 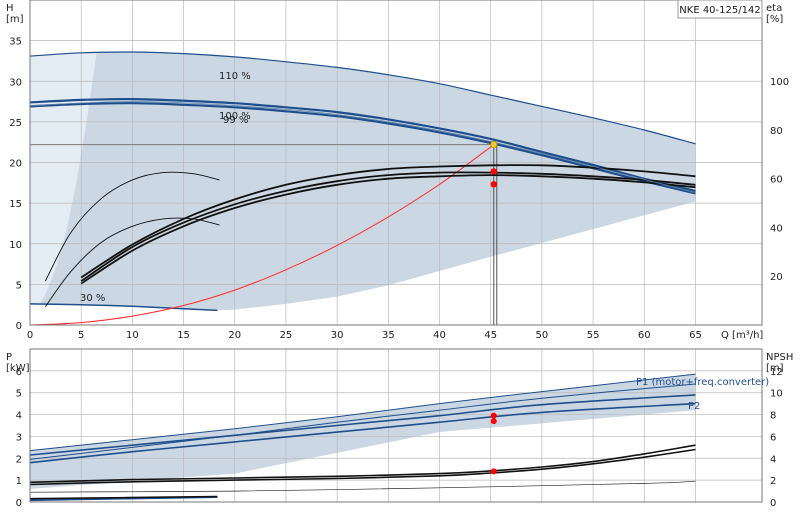 What do you see at coordinates (776, 228) in the screenshot?
I see `eta-tick-40: 40` at bounding box center [776, 228].